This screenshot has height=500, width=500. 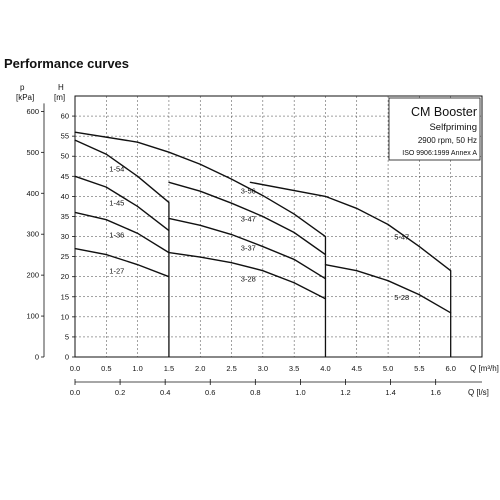 I want to click on curve-label-1-45: 1-45, so click(x=116, y=202).